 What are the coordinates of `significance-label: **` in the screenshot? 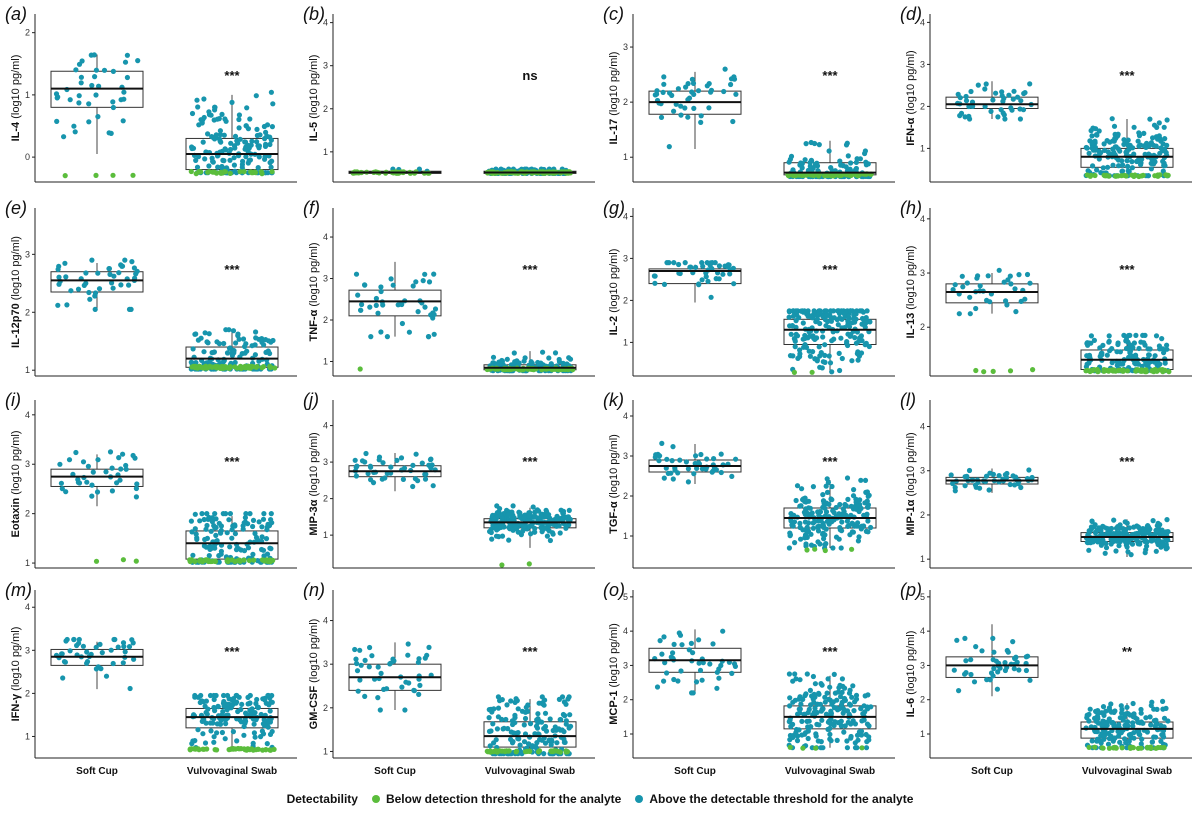 It's located at (1127, 651).